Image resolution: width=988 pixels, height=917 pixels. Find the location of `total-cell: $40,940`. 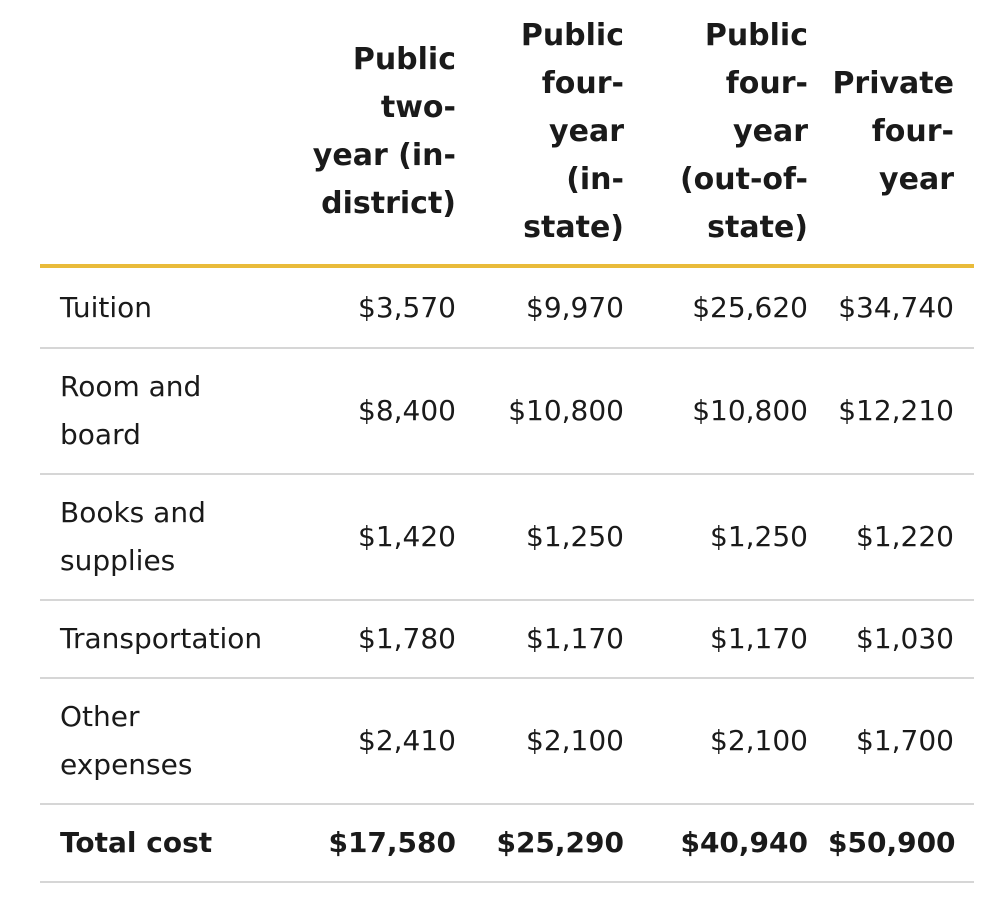

total-cell: $40,940 is located at coordinates (736, 843).